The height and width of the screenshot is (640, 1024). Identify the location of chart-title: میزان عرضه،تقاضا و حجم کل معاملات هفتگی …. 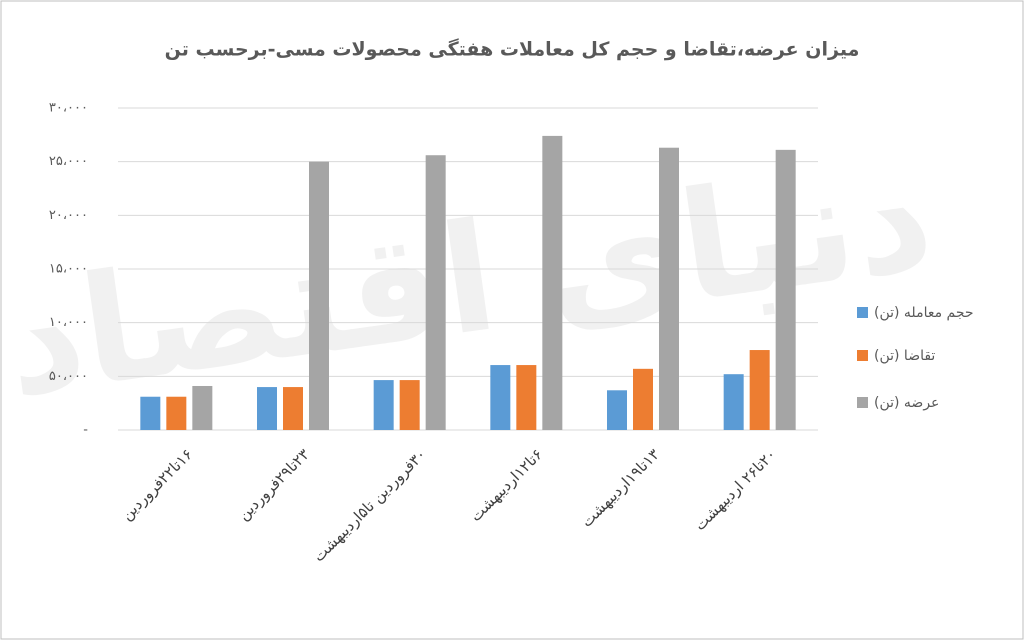
(512, 49).